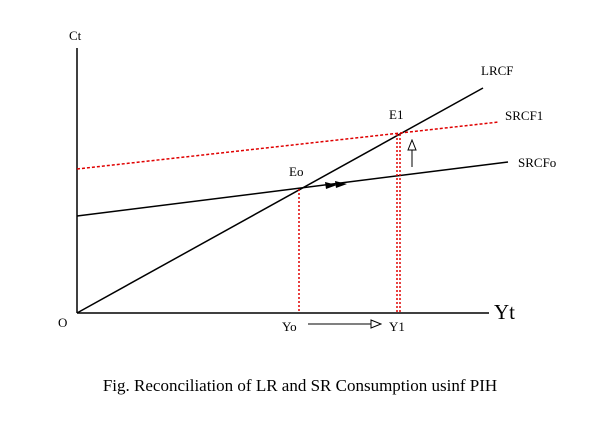 This screenshot has height=435, width=600. What do you see at coordinates (397, 326) in the screenshot?
I see `y1-tick-label: Y1` at bounding box center [397, 326].